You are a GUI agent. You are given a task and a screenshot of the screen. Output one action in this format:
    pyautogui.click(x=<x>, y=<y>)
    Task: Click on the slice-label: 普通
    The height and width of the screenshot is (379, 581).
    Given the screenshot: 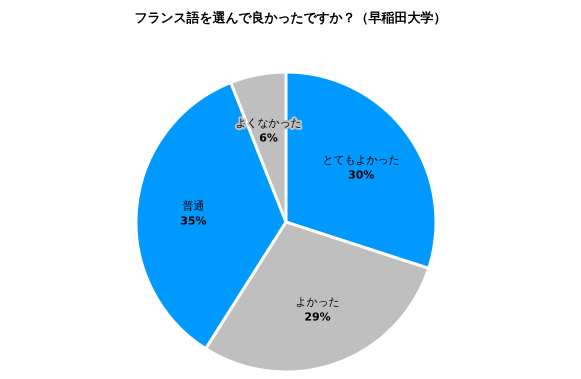 What is the action you would take?
    pyautogui.click(x=193, y=205)
    